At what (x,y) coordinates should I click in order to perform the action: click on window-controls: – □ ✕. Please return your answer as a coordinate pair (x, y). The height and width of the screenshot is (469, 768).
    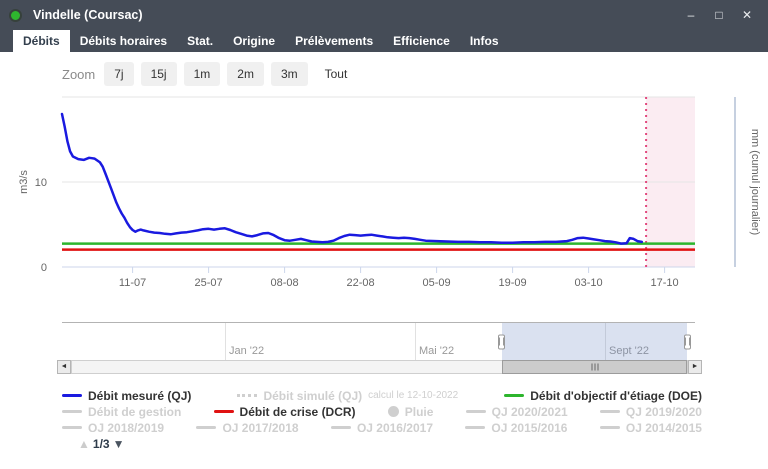
    Looking at the image, I should click on (719, 15).